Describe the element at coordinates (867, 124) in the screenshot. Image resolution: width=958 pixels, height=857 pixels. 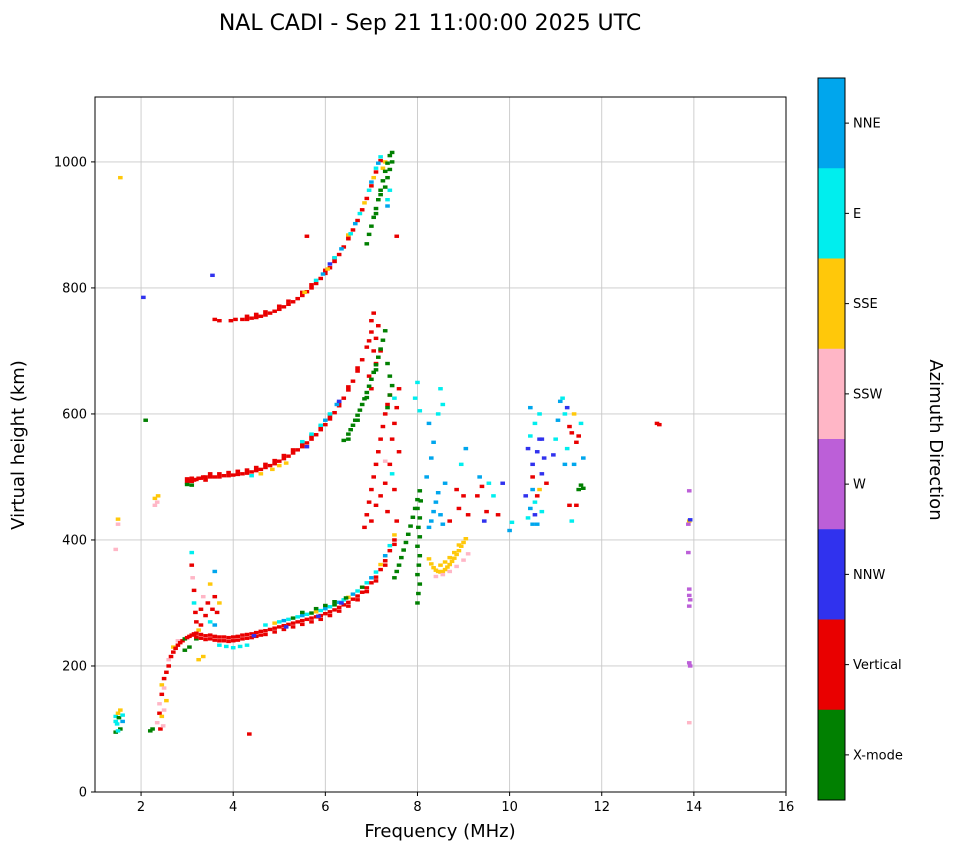
I see `colorbar-label-nne: NNE` at that location.